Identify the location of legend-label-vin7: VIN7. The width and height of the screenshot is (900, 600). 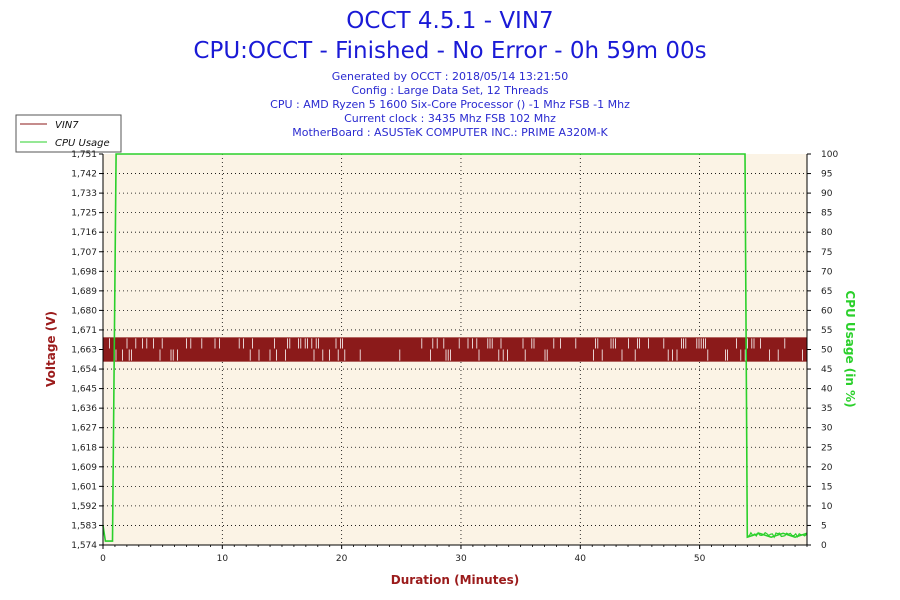
(67, 125).